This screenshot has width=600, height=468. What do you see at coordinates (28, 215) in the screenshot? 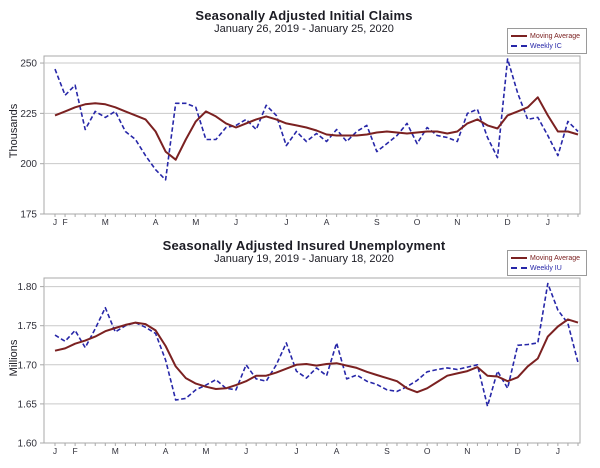
I see `y-axis-tick-label: 175` at bounding box center [28, 215].